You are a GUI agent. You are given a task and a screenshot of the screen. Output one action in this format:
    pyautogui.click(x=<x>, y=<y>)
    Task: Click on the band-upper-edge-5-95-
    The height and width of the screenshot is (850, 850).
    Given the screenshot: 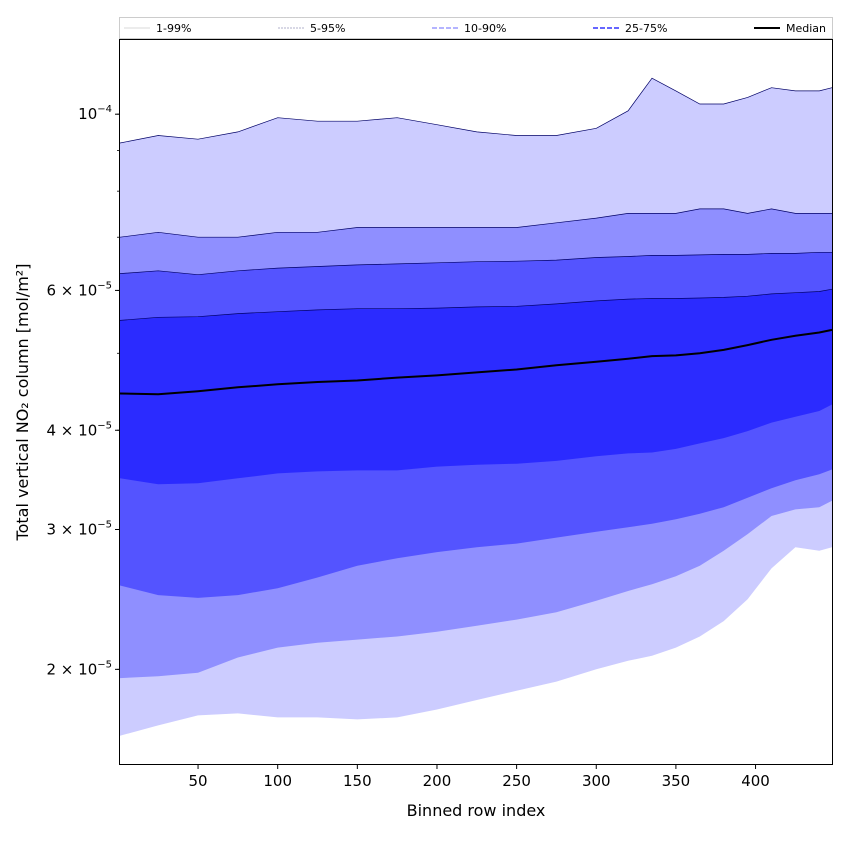 What is the action you would take?
    pyautogui.click(x=475, y=223)
    